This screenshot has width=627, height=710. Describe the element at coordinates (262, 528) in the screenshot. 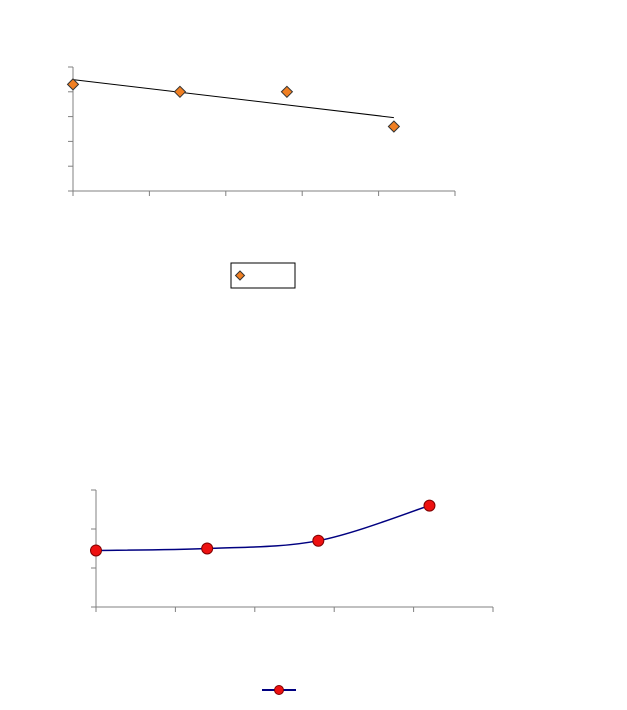

I see `line` at that location.